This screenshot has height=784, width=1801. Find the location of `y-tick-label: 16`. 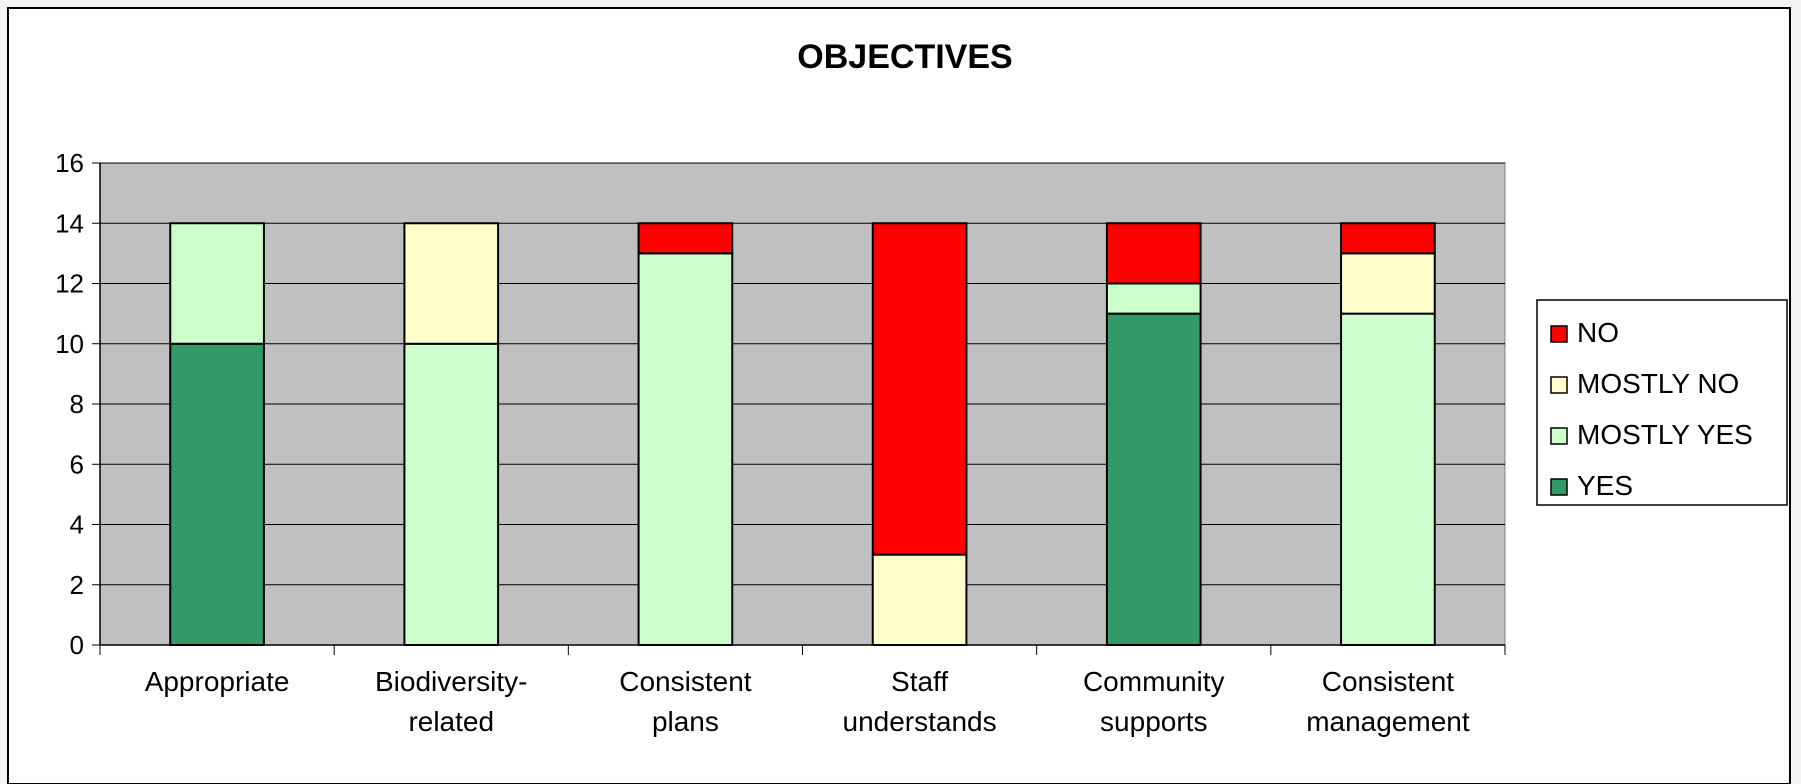

y-tick-label: 16 is located at coordinates (69, 163).